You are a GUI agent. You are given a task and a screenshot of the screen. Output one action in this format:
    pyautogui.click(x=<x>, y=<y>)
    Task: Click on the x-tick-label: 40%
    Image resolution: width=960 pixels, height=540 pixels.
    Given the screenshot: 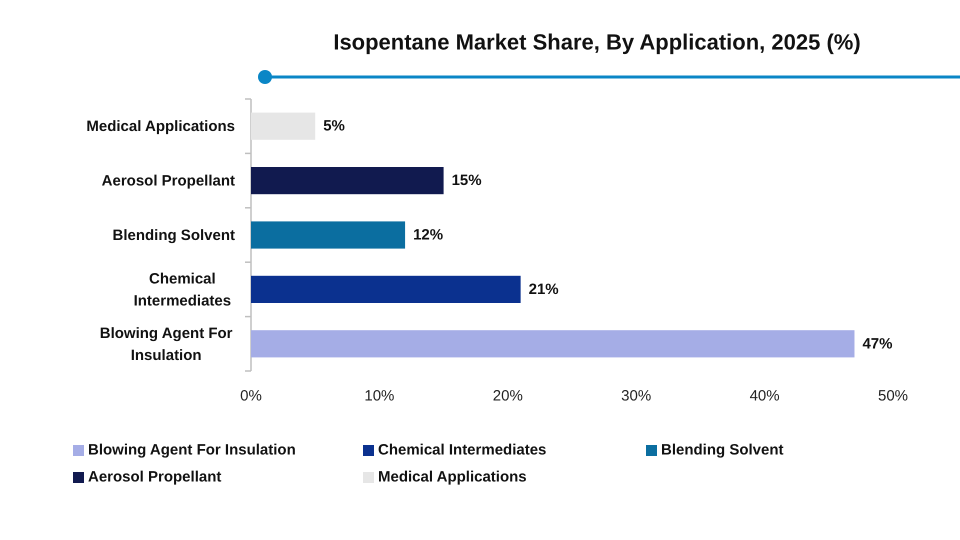 What is the action you would take?
    pyautogui.click(x=765, y=396)
    